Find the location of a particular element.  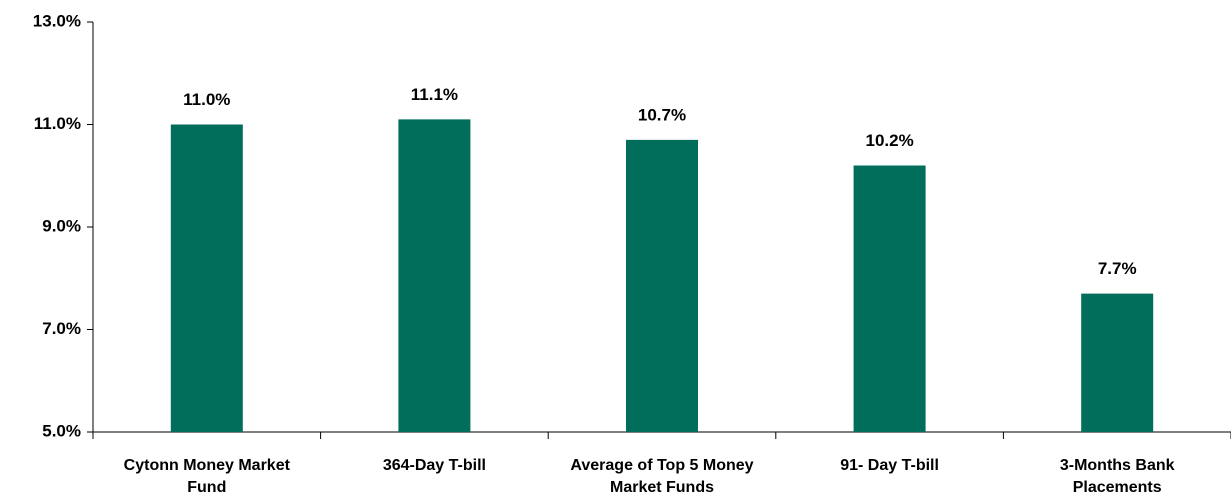

x-tick-label: Cytonn Money Market Fund is located at coordinates (206, 476).